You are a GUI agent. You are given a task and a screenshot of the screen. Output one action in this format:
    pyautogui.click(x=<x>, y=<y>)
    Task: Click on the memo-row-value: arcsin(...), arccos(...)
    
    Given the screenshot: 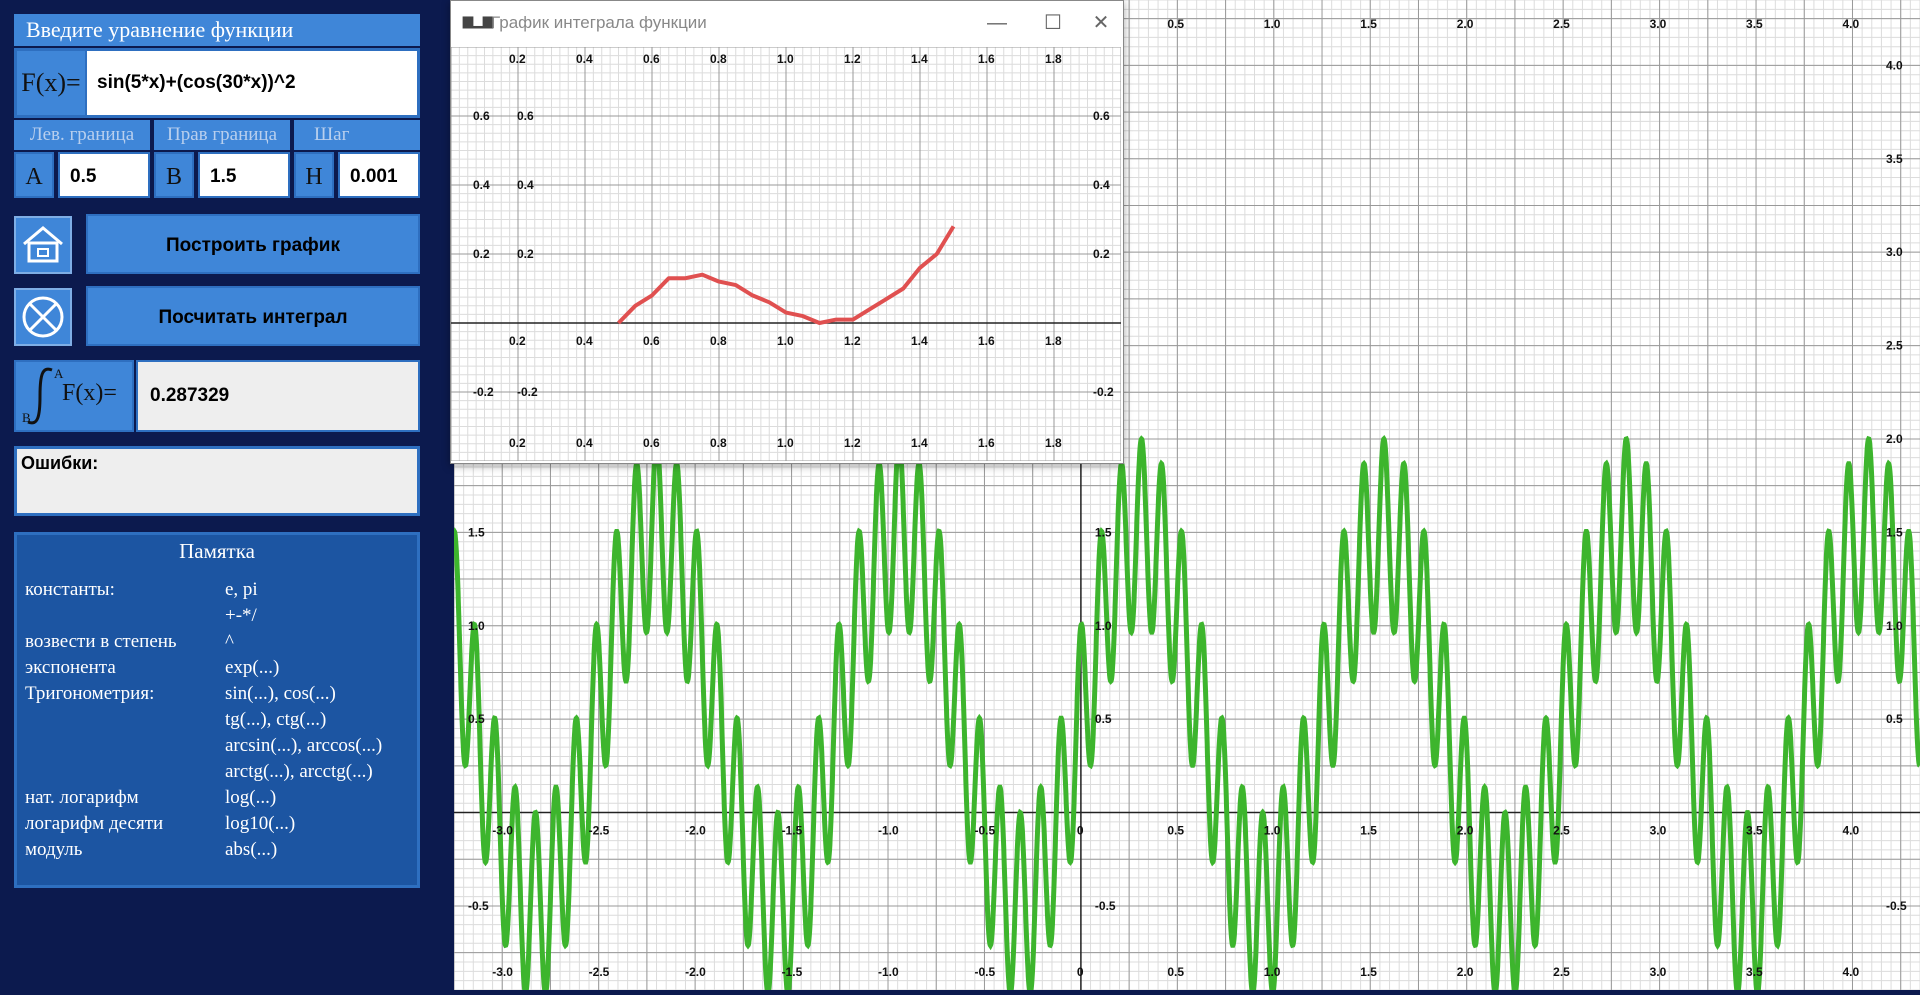 What is the action you would take?
    pyautogui.click(x=303, y=745)
    